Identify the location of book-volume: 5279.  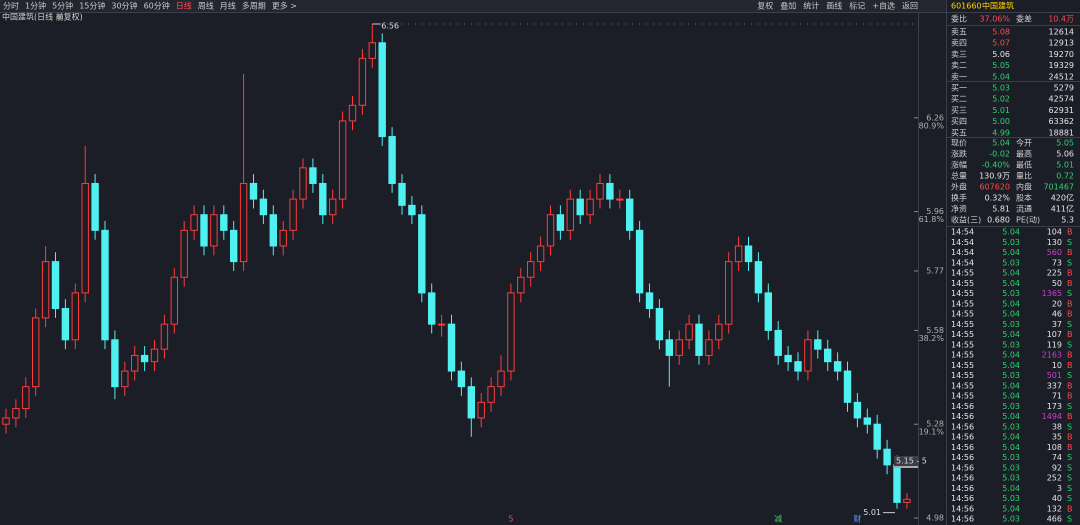
(1064, 88).